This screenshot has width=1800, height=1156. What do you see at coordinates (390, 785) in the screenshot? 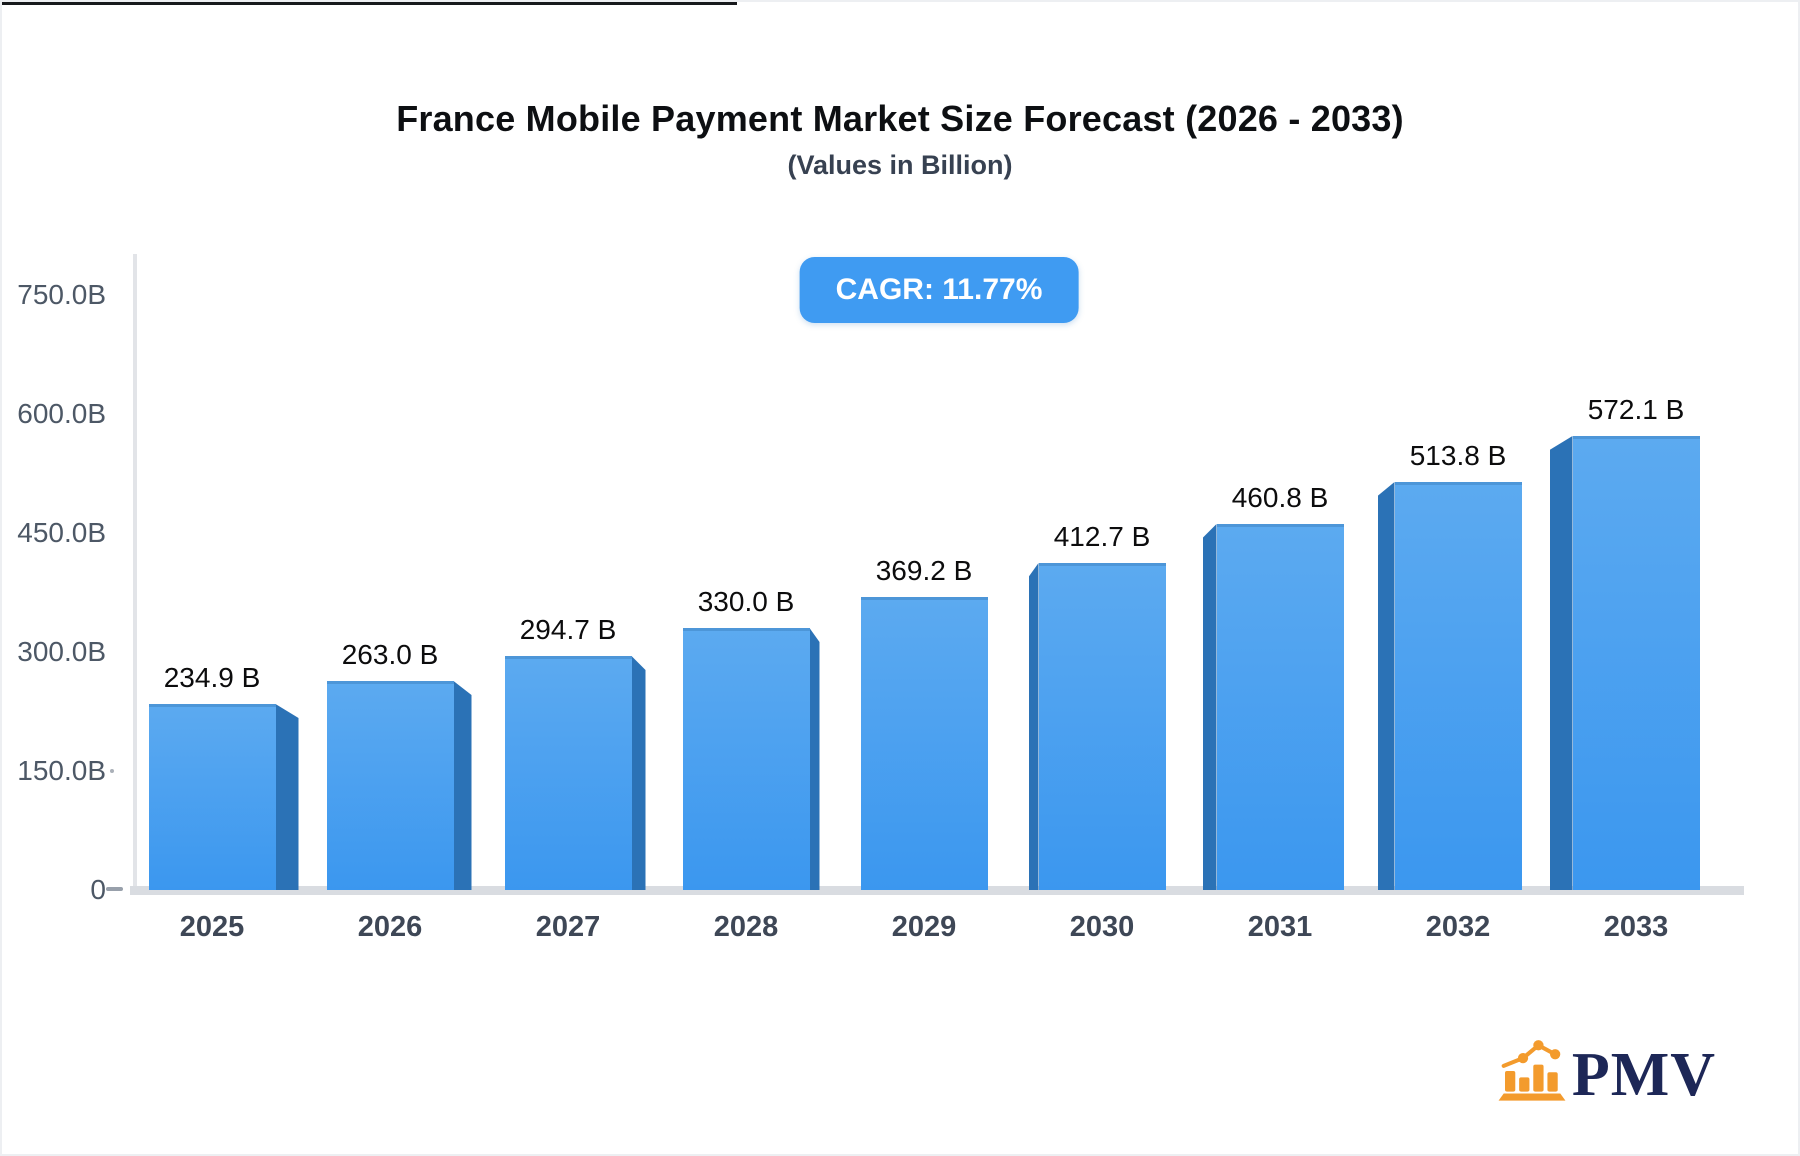
I see `bar-2026` at bounding box center [390, 785].